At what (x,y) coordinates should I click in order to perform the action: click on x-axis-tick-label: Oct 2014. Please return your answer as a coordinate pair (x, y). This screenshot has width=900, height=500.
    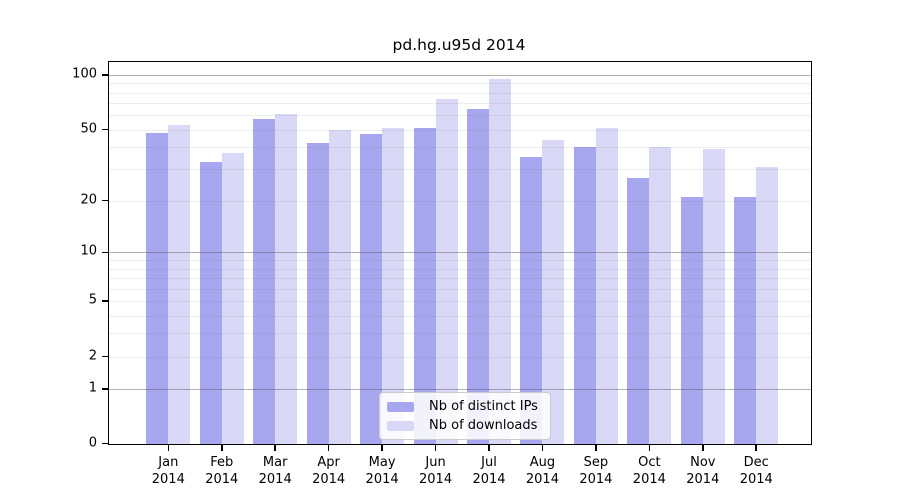
    Looking at the image, I should click on (649, 471).